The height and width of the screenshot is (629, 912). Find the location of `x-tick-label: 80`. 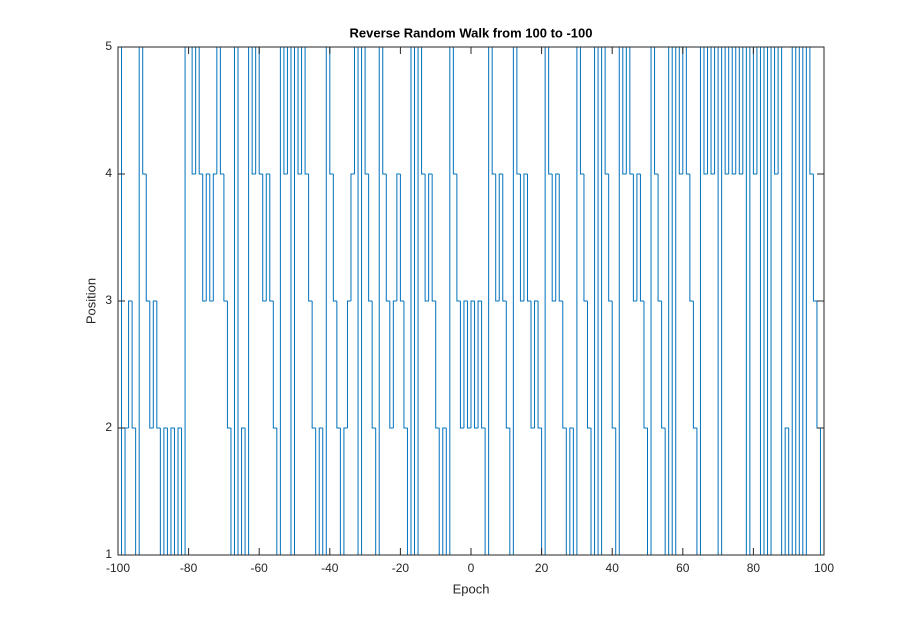

x-tick-label: 80 is located at coordinates (754, 568).